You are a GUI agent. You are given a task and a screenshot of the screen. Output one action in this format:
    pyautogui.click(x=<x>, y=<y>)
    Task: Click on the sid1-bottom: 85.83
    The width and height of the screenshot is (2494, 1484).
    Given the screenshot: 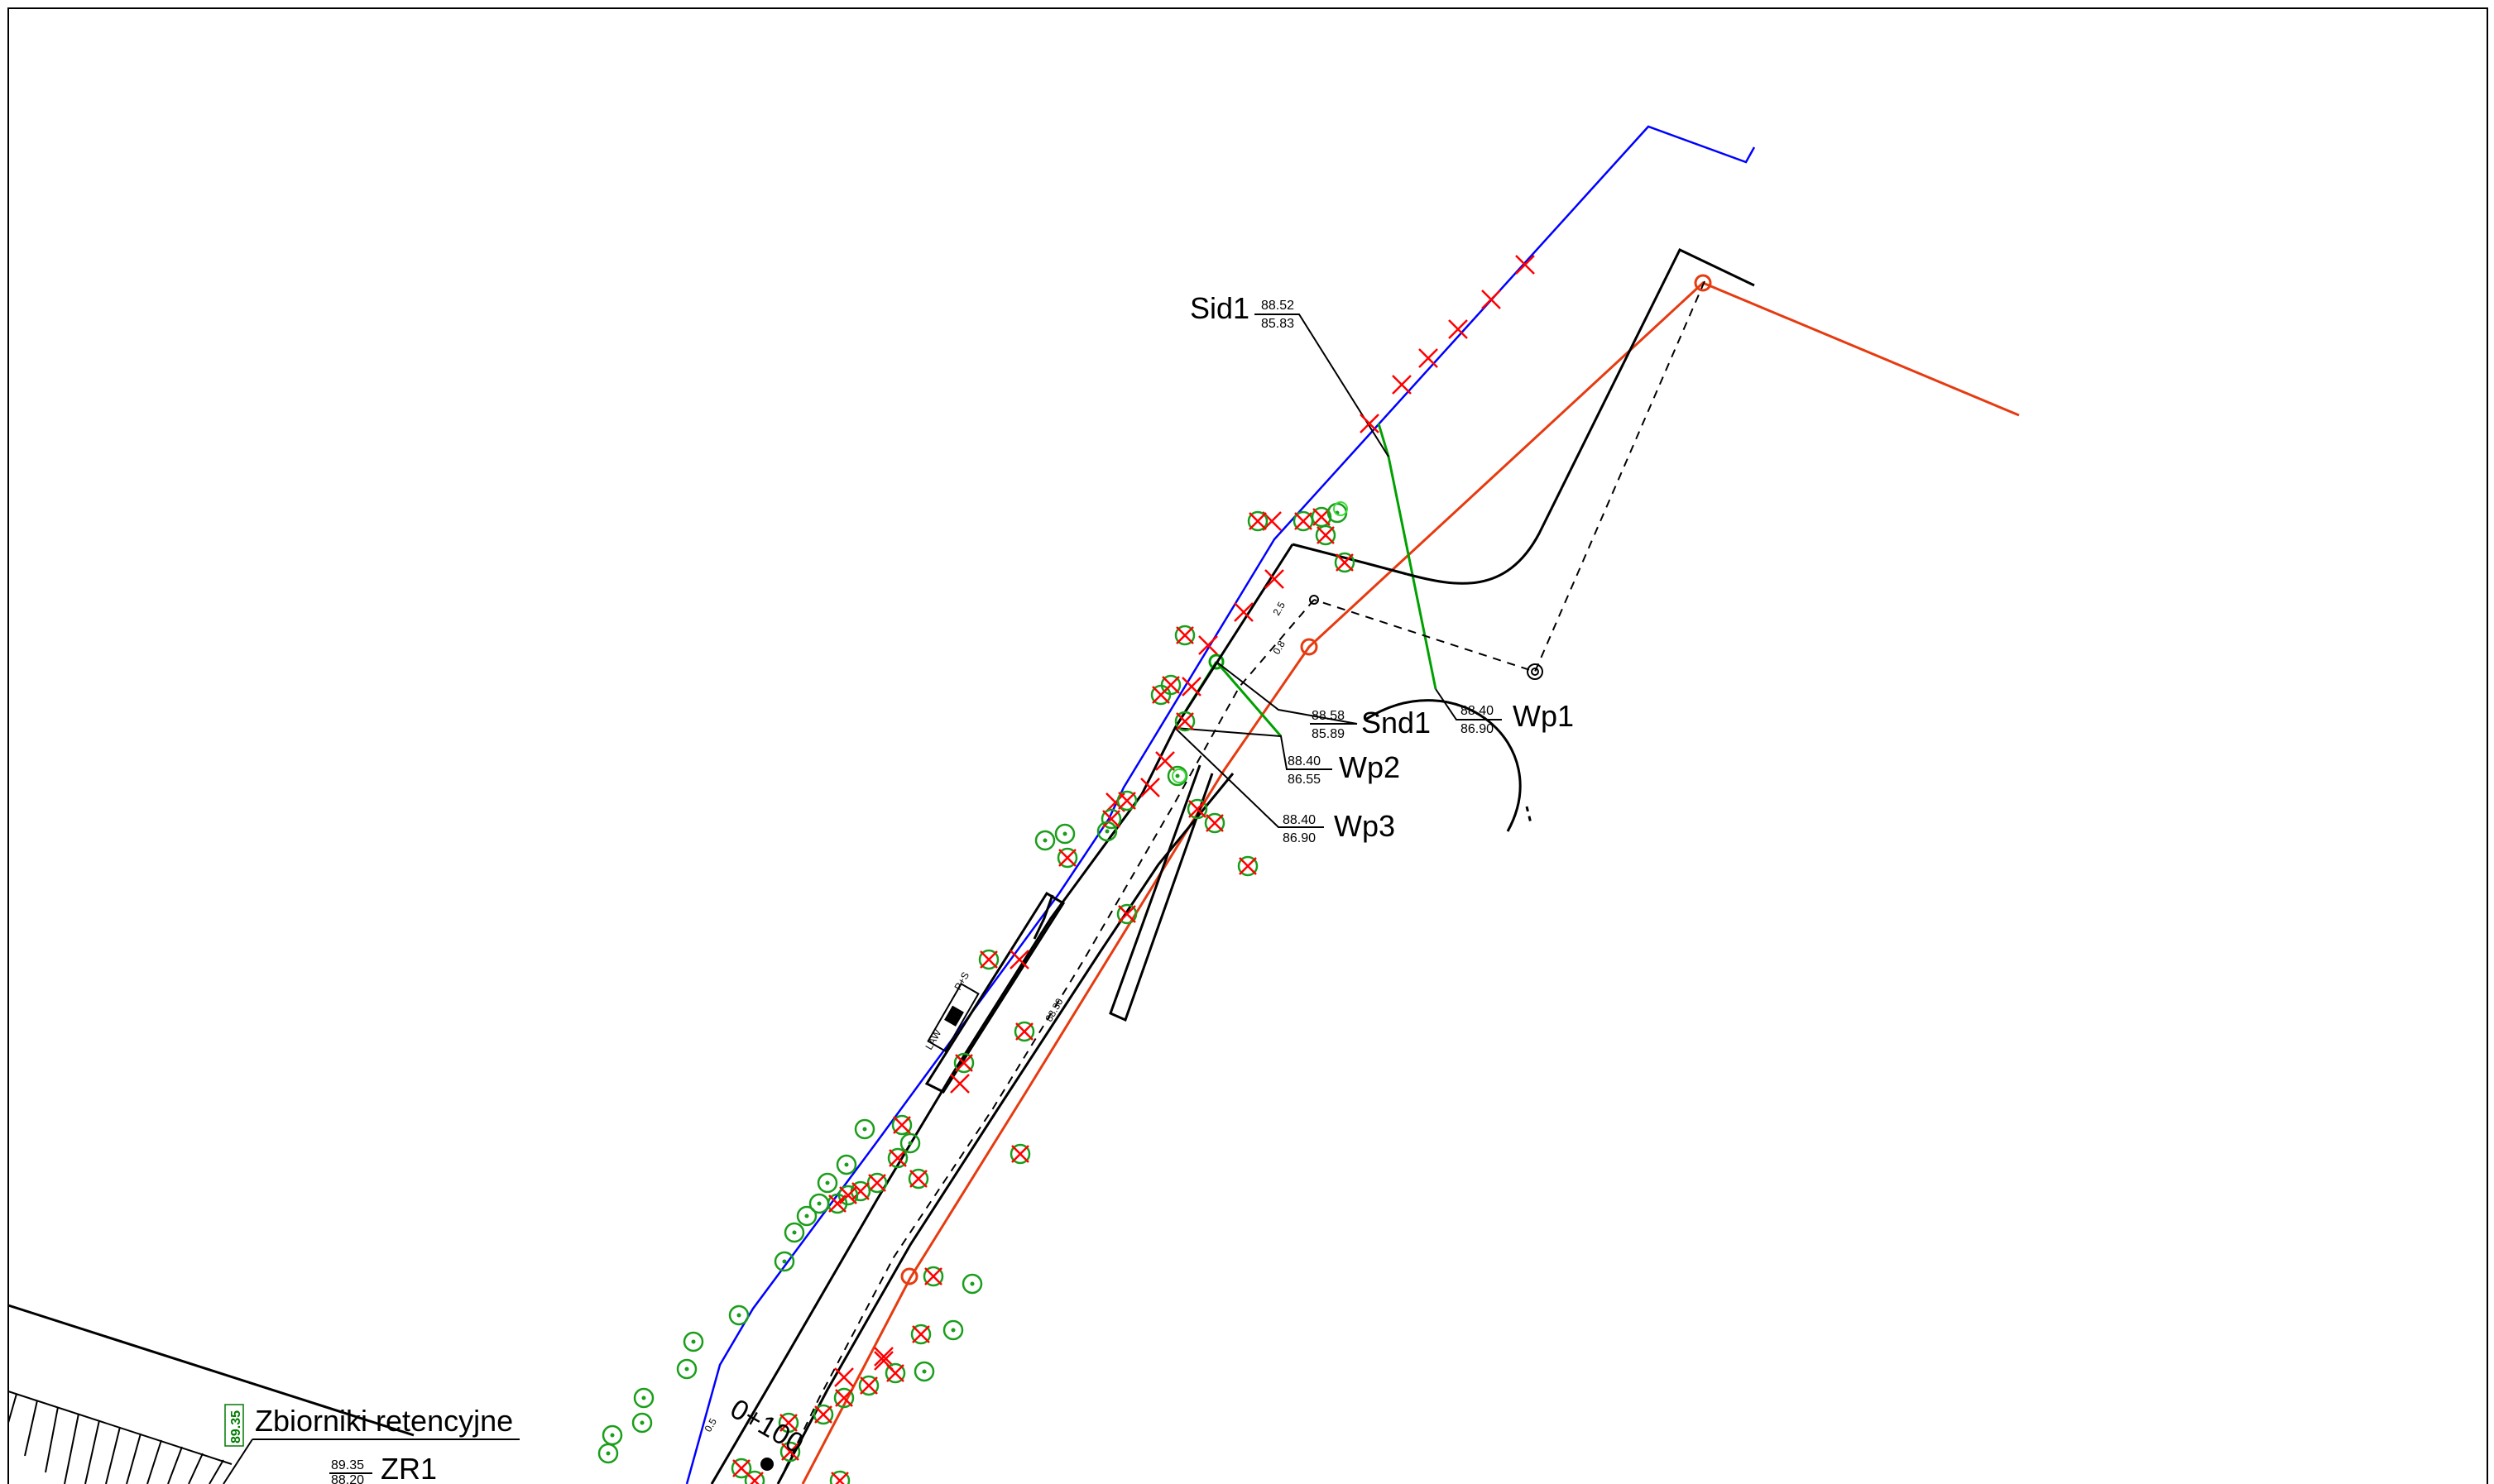 What is the action you would take?
    pyautogui.click(x=1277, y=324)
    